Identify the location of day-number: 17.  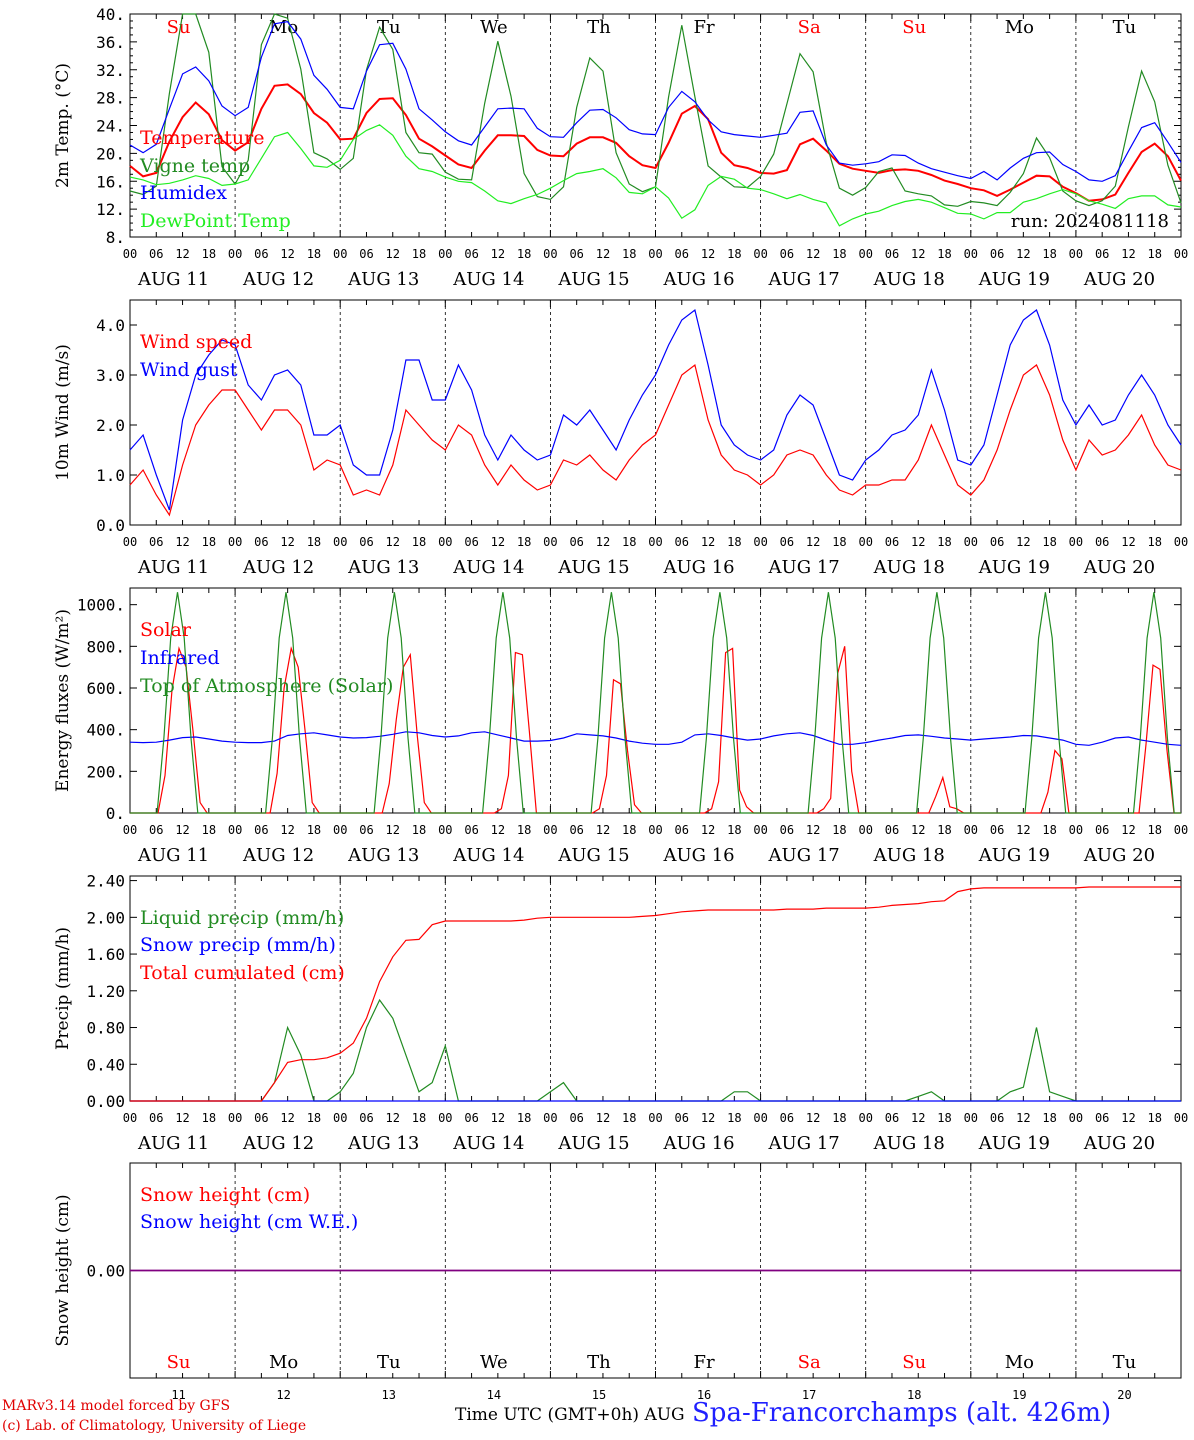
(809, 1395).